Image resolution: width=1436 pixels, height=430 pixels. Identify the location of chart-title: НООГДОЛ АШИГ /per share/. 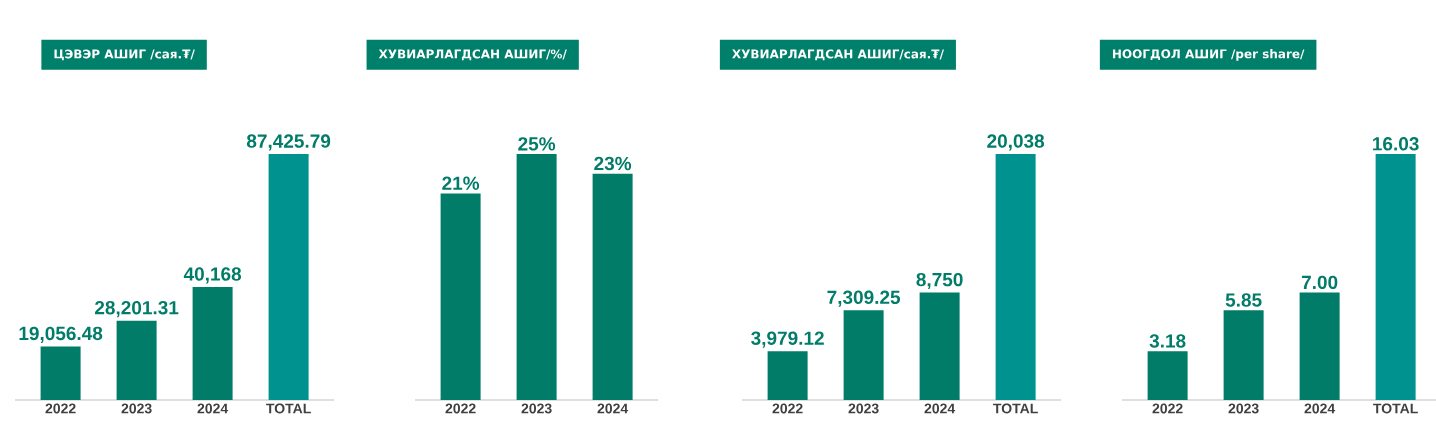
(1208, 55).